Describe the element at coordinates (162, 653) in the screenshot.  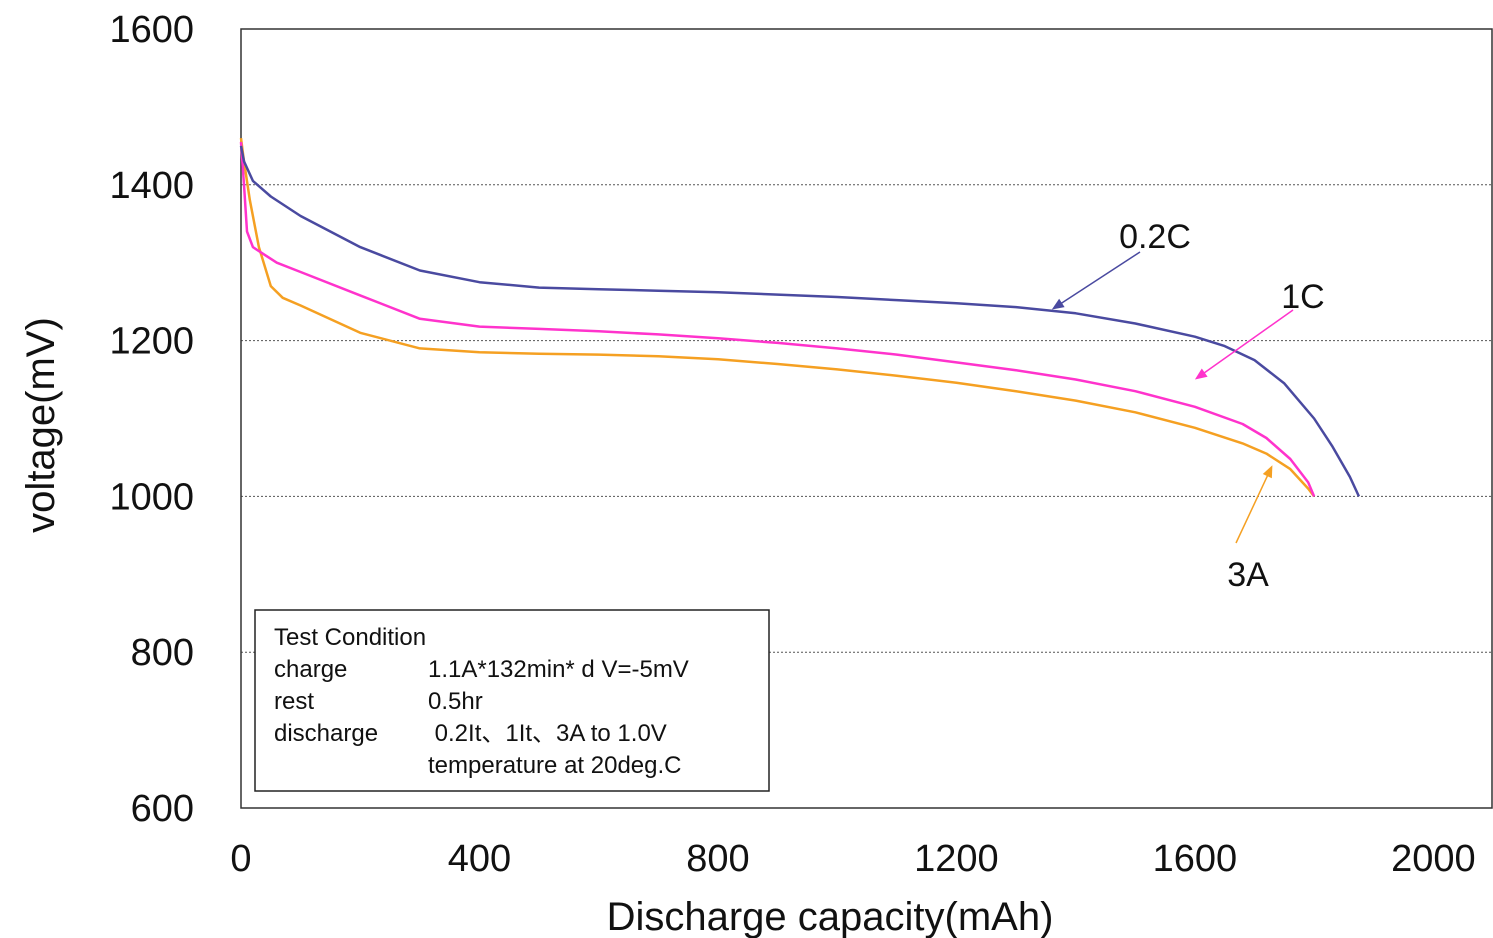
I see `y-tick-label: 800` at that location.